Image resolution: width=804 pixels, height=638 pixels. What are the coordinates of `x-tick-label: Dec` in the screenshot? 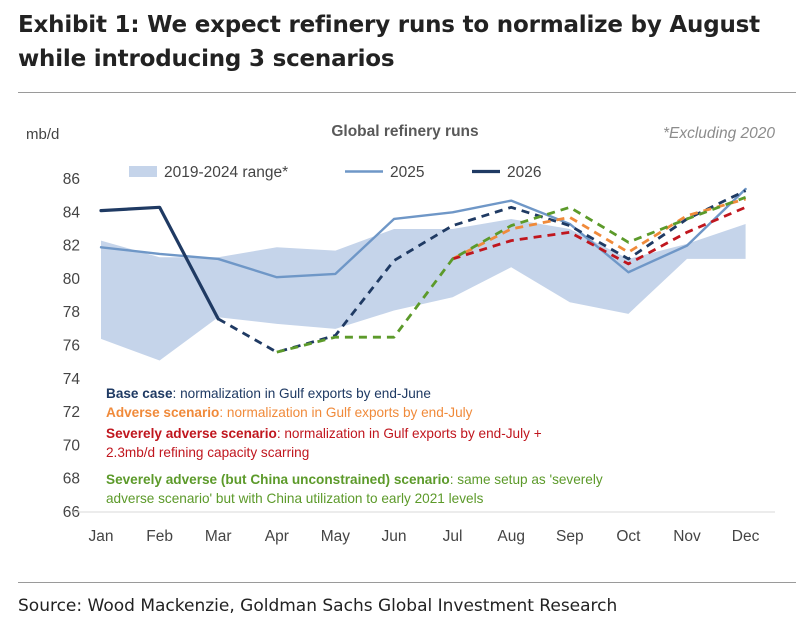 It's located at (746, 536).